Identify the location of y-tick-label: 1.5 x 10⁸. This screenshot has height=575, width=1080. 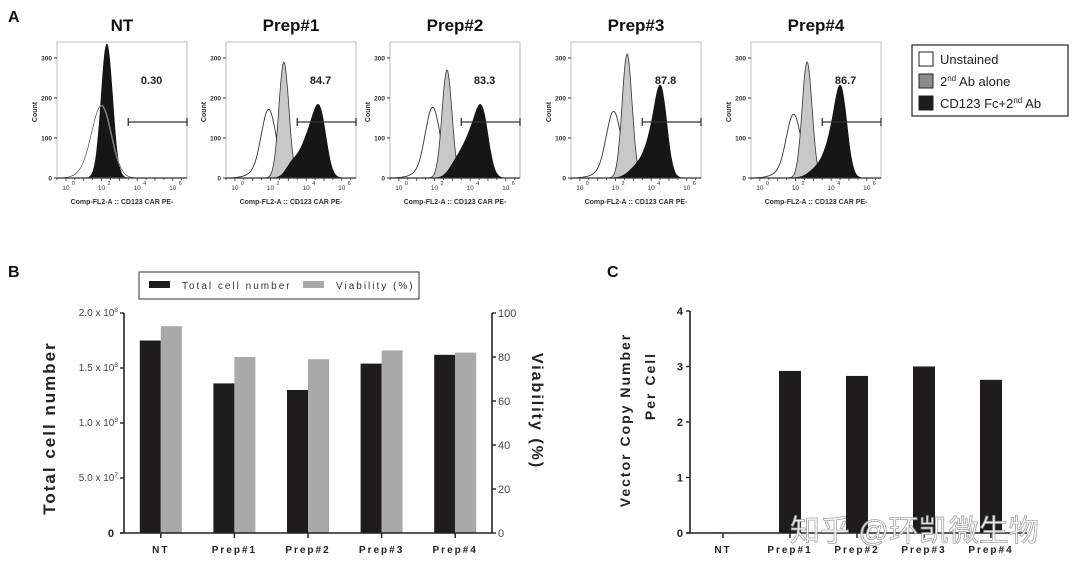
(99, 368).